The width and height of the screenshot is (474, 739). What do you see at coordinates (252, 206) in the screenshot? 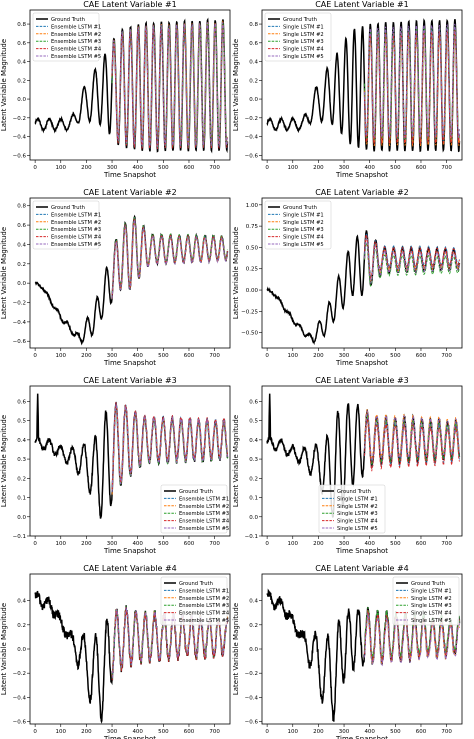
I see `y-tick-label: 1.00` at bounding box center [252, 206].